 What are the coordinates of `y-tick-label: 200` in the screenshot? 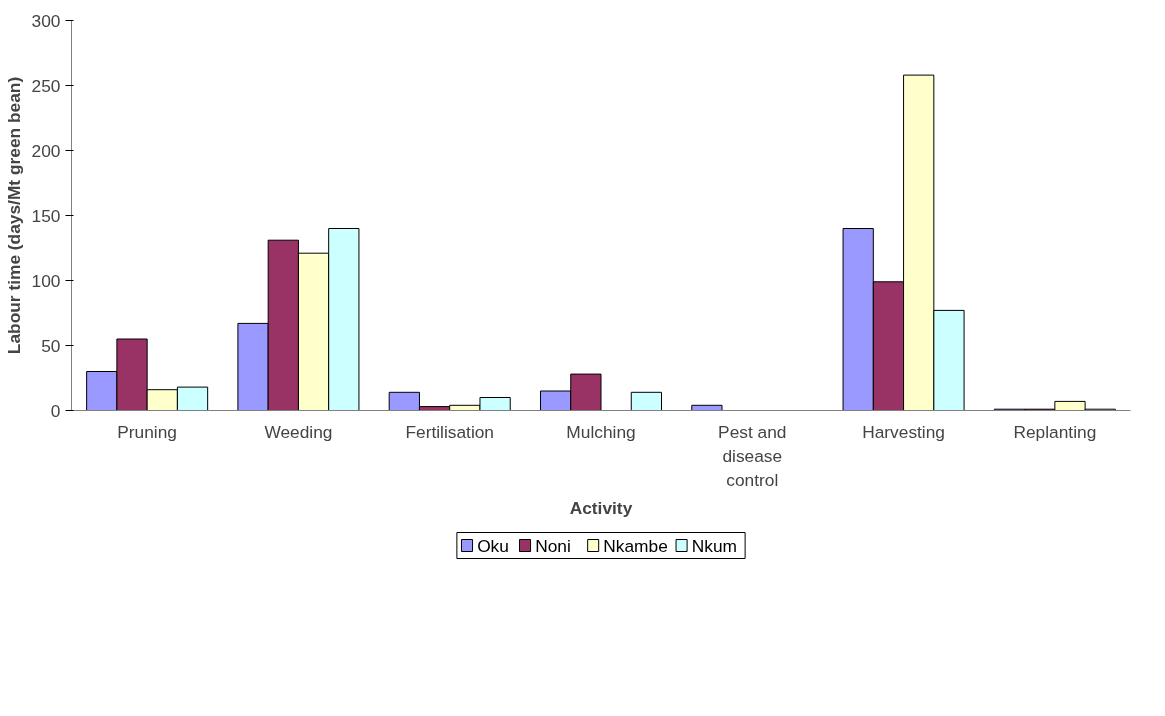 It's located at (46, 150).